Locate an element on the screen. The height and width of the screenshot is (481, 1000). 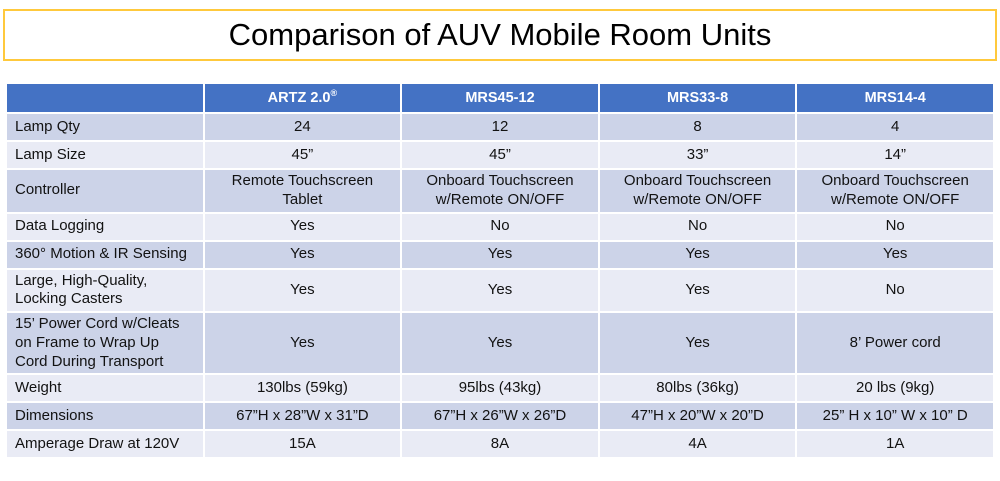
row-label: Controller is located at coordinates (105, 191).